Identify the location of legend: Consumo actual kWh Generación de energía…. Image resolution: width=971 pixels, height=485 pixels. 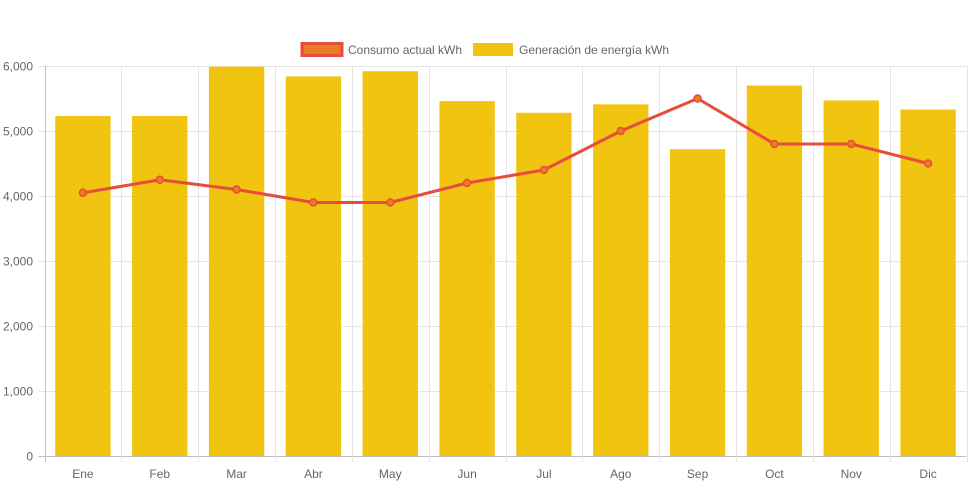
(484, 49).